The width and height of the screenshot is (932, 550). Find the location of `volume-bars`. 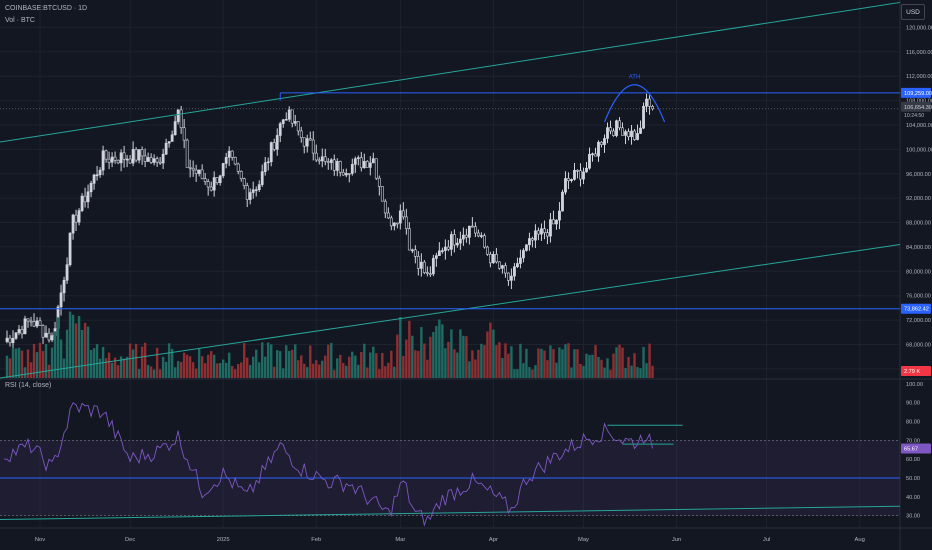

volume-bars is located at coordinates (329, 344).